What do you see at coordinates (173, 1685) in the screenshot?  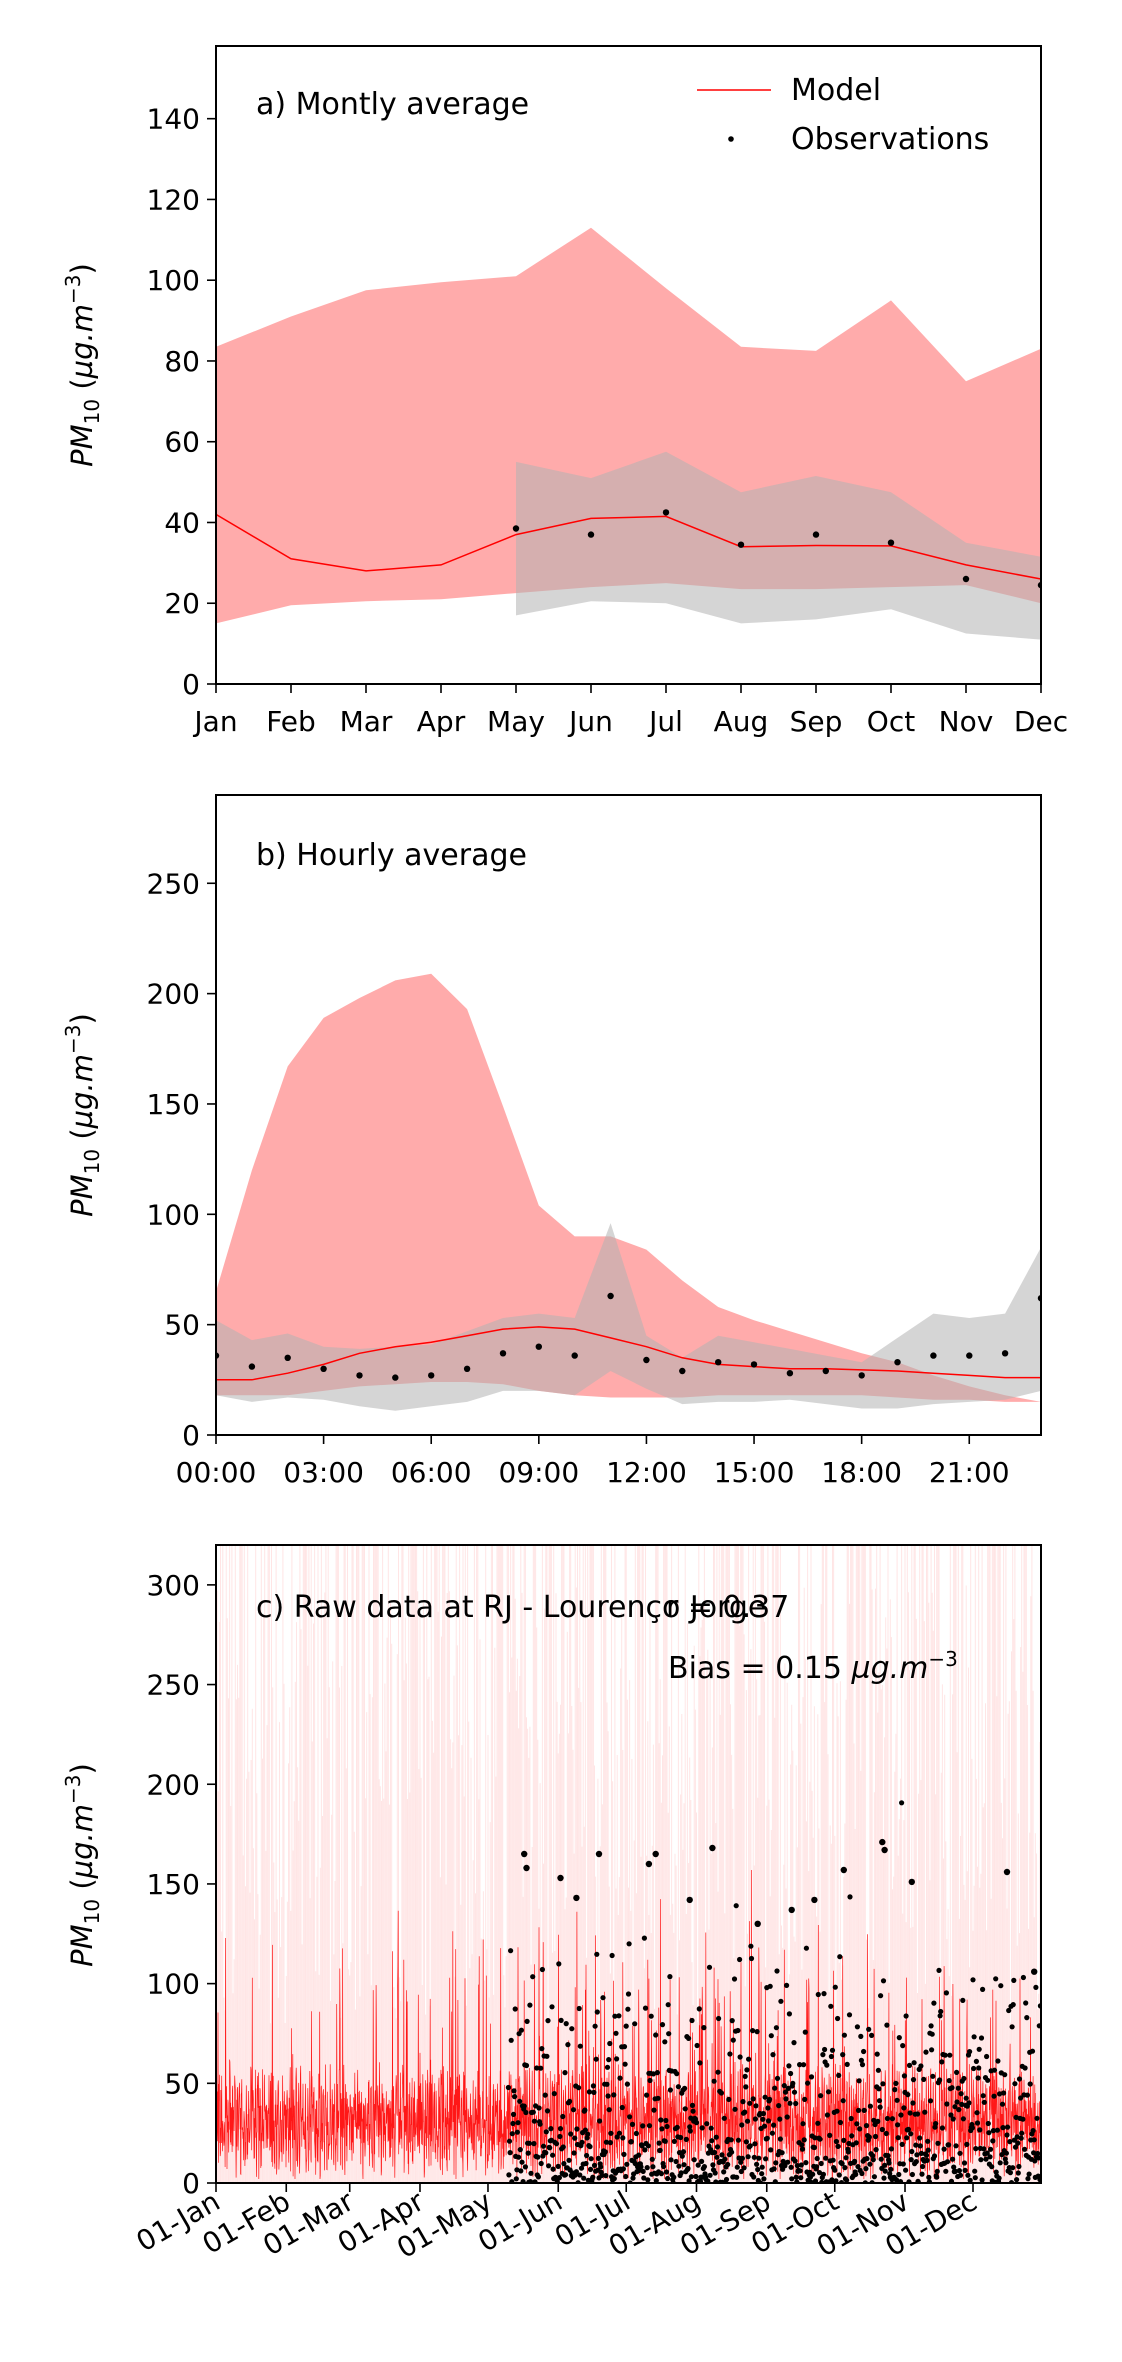 I see `y-tick-label: 250` at bounding box center [173, 1685].